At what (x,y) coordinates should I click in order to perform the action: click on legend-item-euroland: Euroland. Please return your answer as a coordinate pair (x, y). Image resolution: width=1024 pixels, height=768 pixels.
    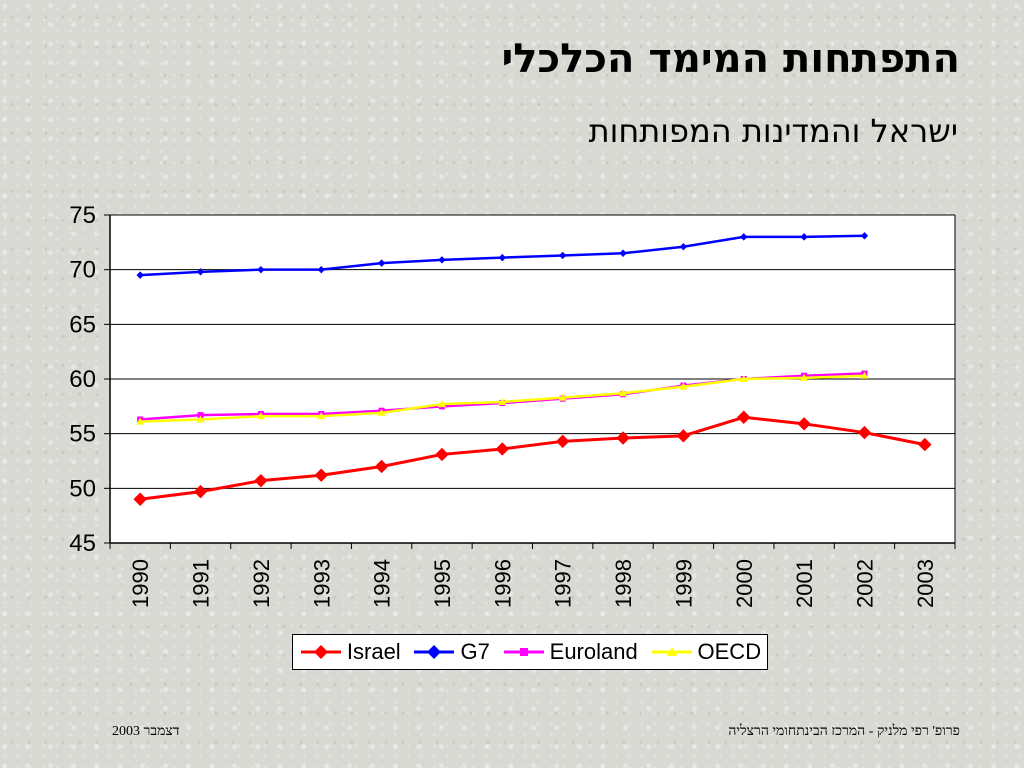
    Looking at the image, I should click on (570, 652).